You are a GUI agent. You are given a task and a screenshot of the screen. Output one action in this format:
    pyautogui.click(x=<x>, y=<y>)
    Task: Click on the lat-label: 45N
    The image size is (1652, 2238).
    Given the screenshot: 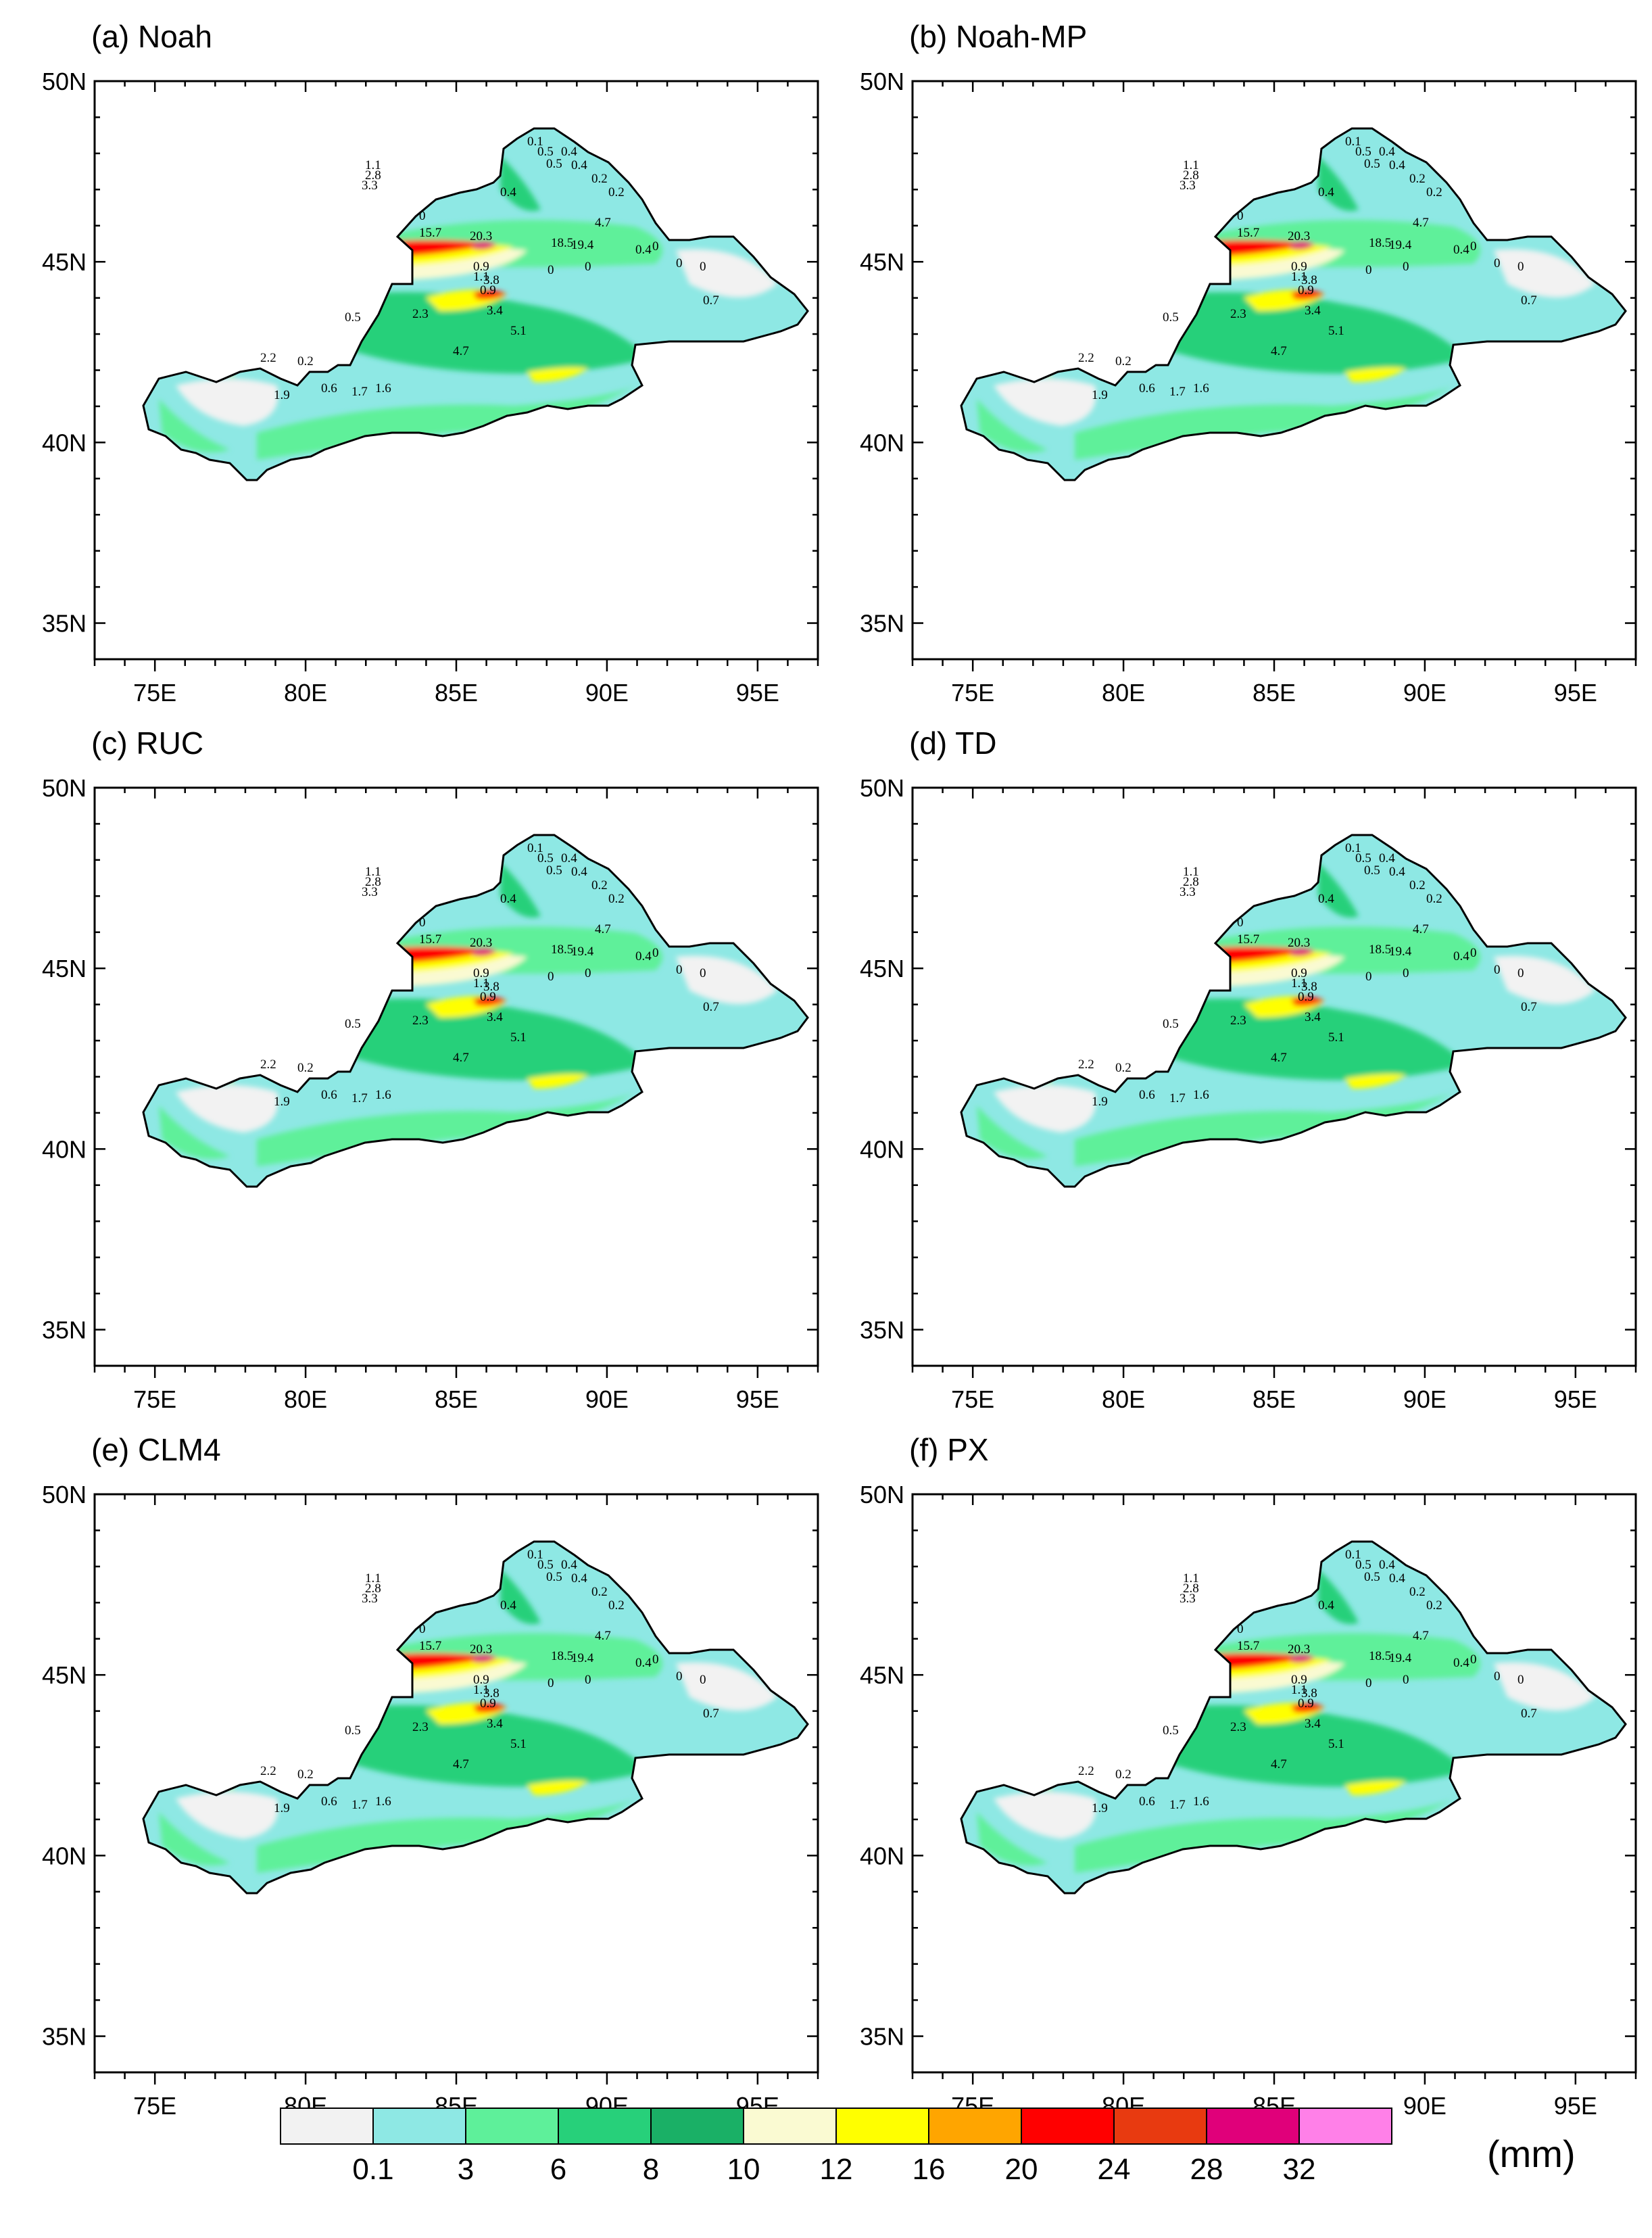 What is the action you would take?
    pyautogui.click(x=64, y=262)
    